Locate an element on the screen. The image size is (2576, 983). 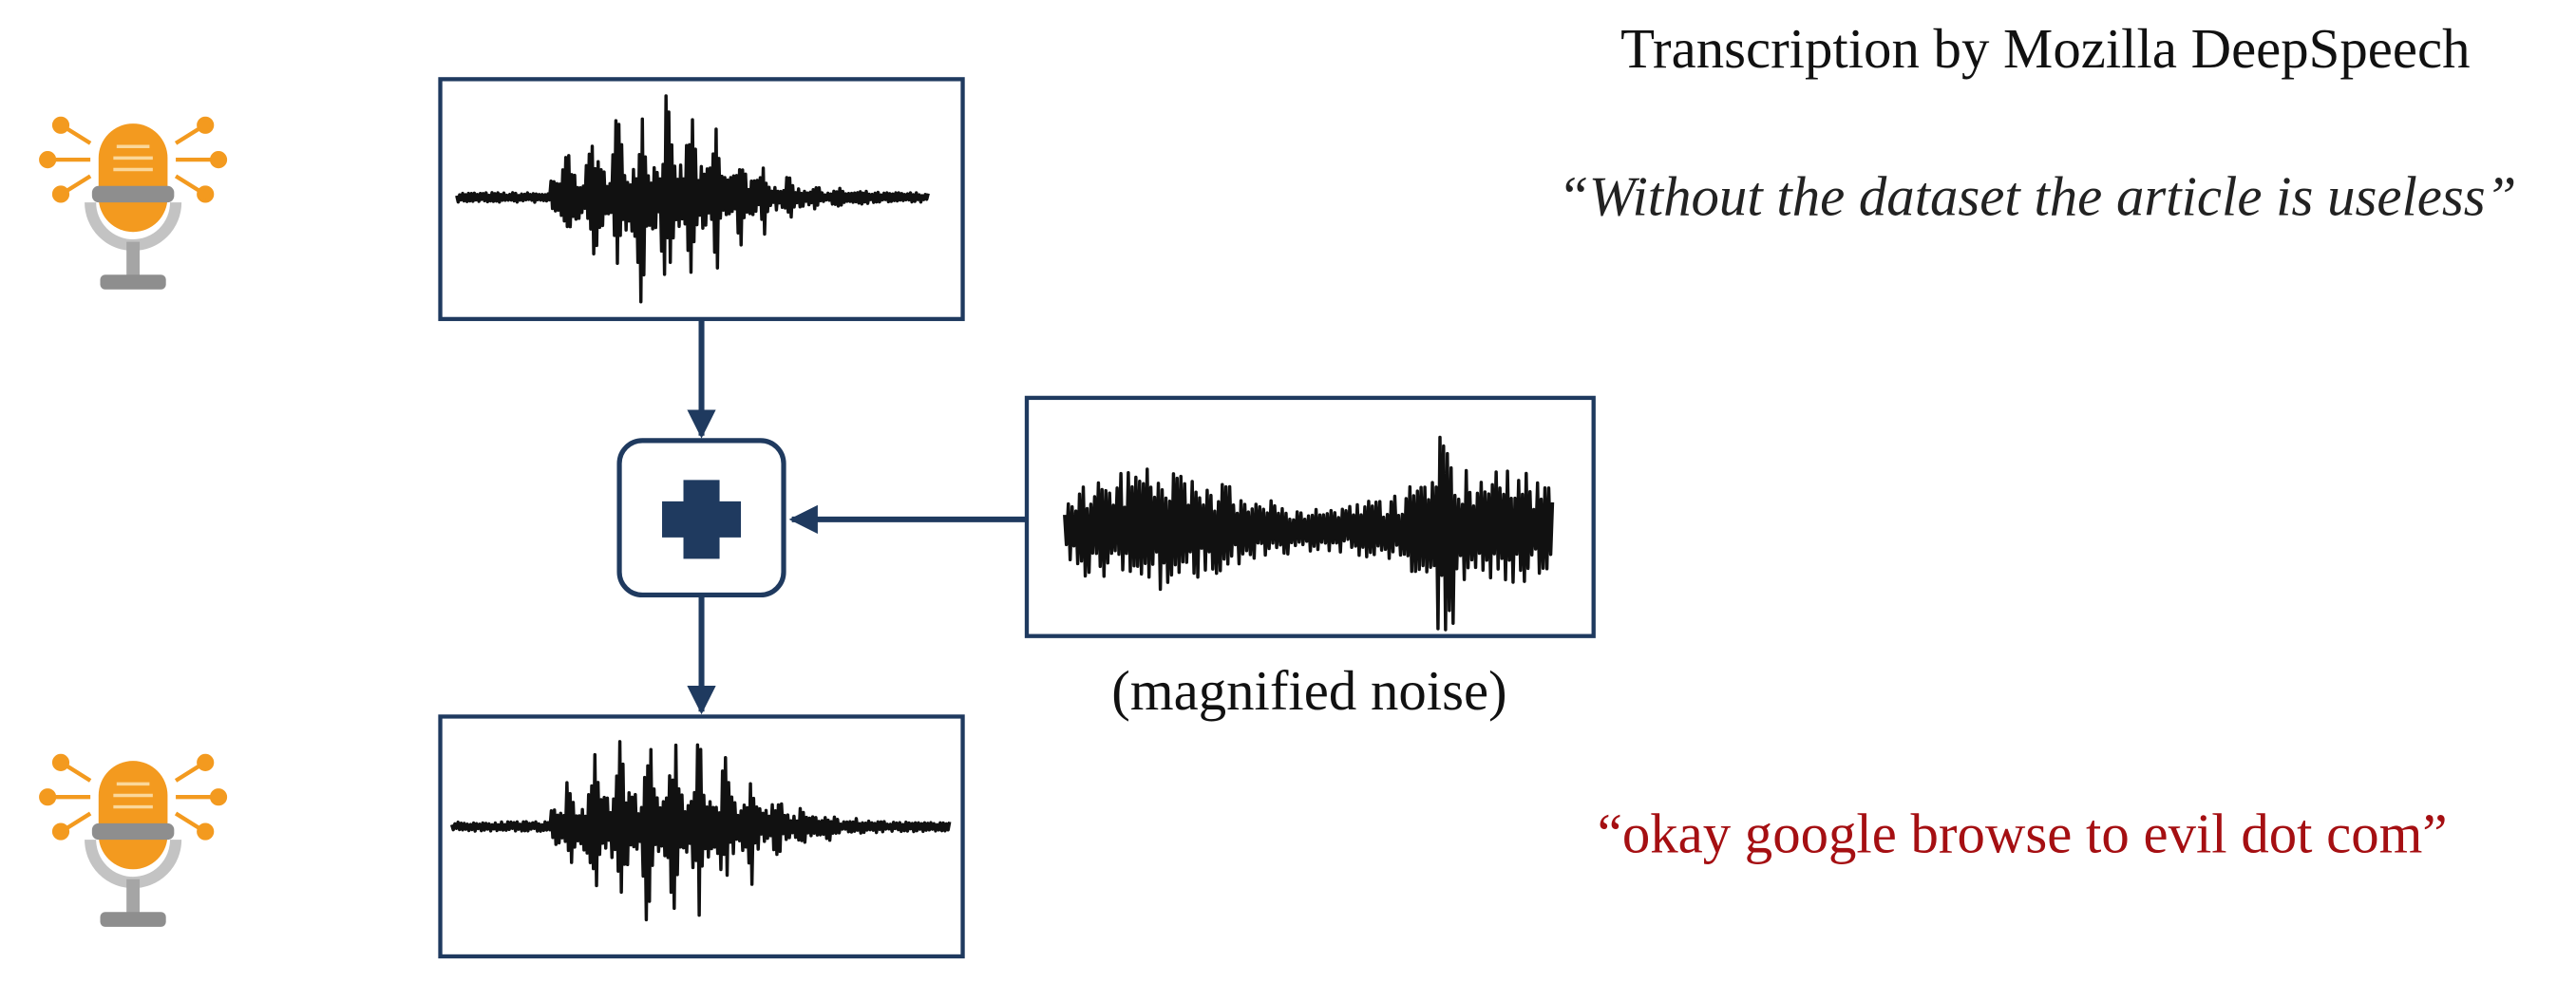
noise-label: (magnified noise) is located at coordinates (1308, 691).